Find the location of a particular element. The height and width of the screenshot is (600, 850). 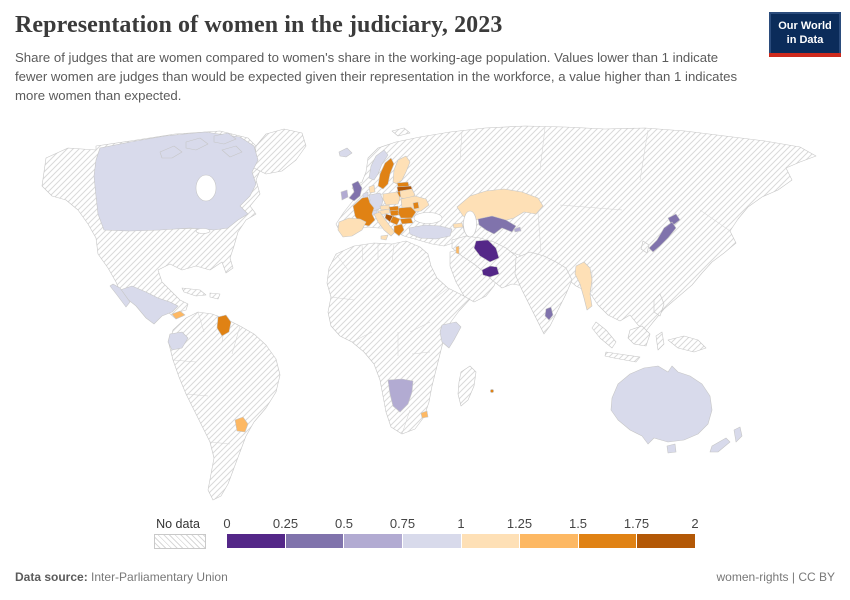

legend-tick-1.5: 1.5 is located at coordinates (578, 523).